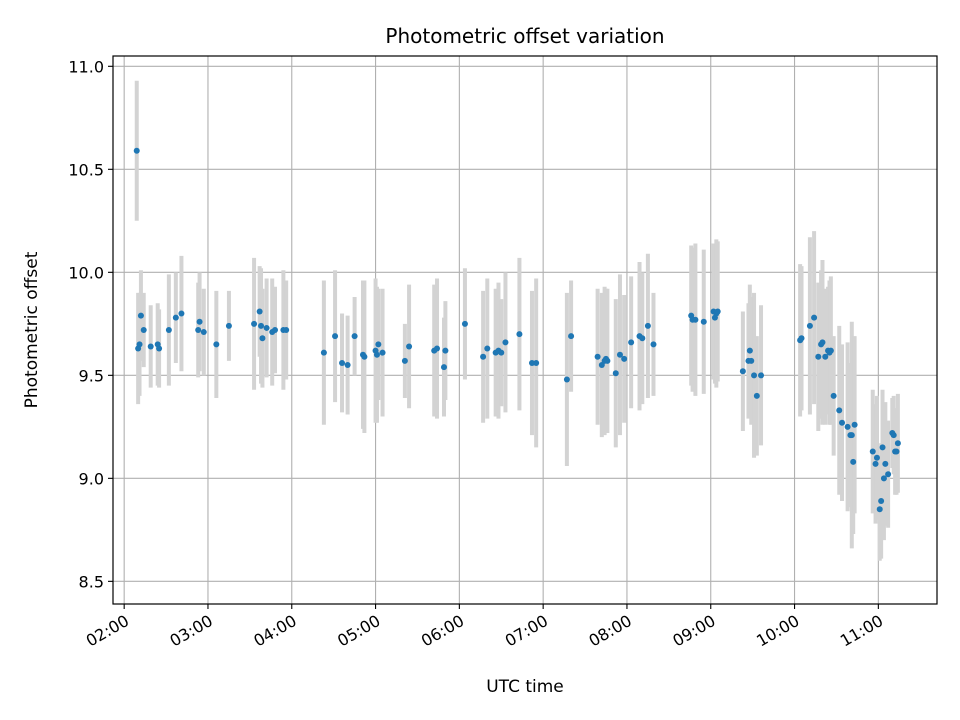 This screenshot has height=720, width=960. Describe the element at coordinates (91, 581) in the screenshot. I see `y-tick-label: 8.5` at that location.